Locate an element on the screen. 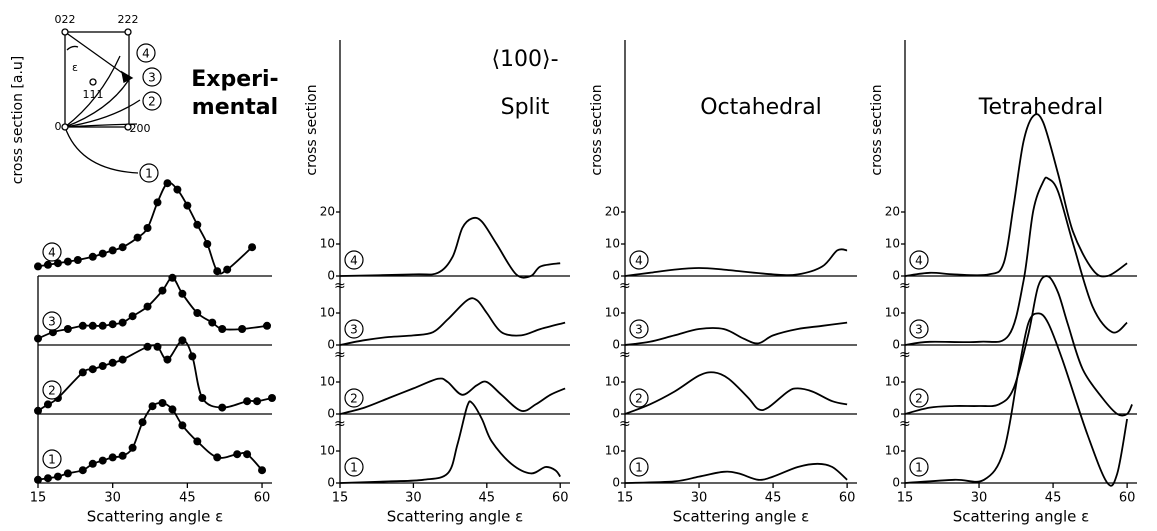 This screenshot has height=531, width=1157. inset-series-label: 2 is located at coordinates (152, 102).